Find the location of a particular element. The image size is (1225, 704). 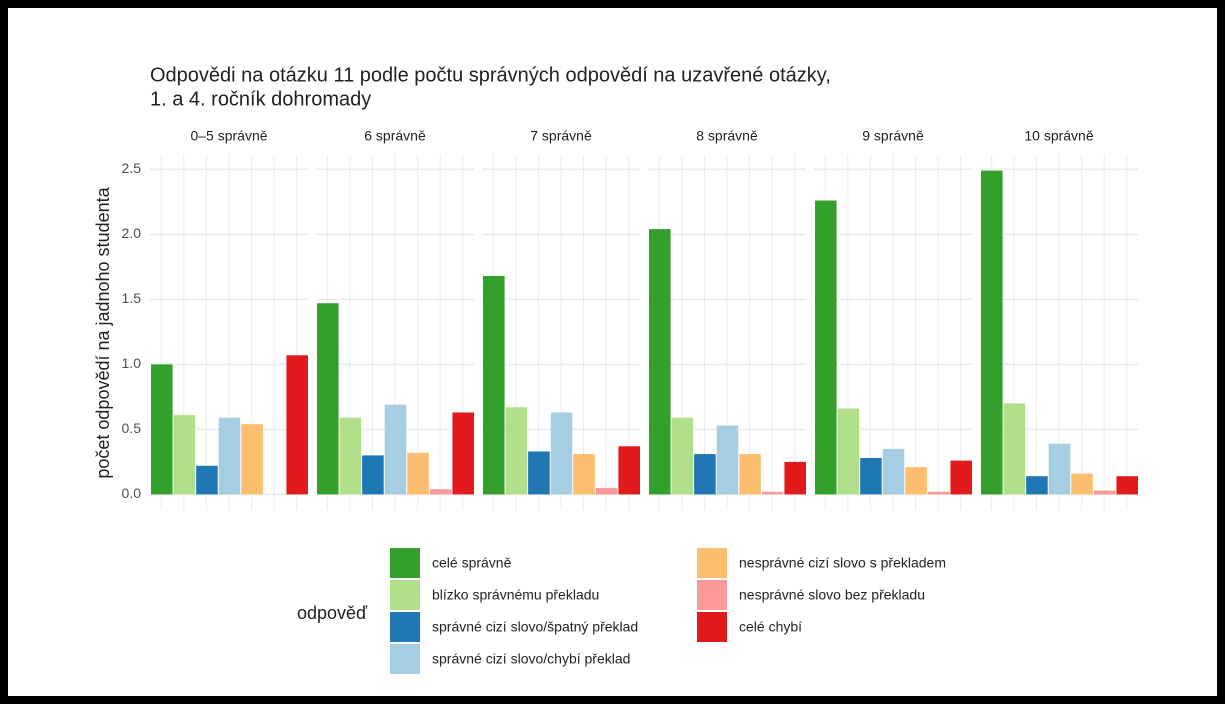

legend-label: správné cizí slovo/chybí překlad is located at coordinates (531, 659).